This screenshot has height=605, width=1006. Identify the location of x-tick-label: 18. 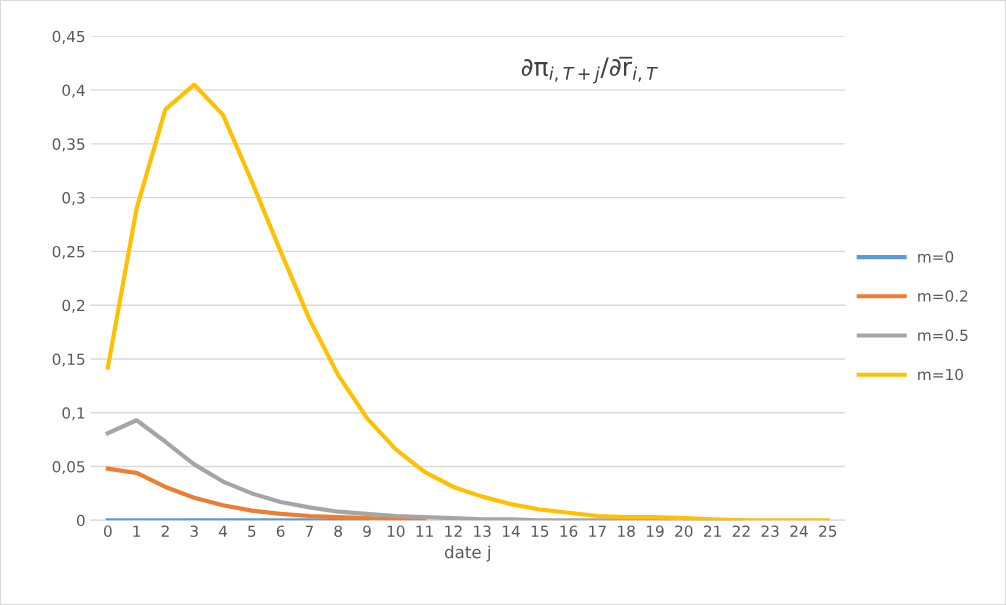
(626, 531).